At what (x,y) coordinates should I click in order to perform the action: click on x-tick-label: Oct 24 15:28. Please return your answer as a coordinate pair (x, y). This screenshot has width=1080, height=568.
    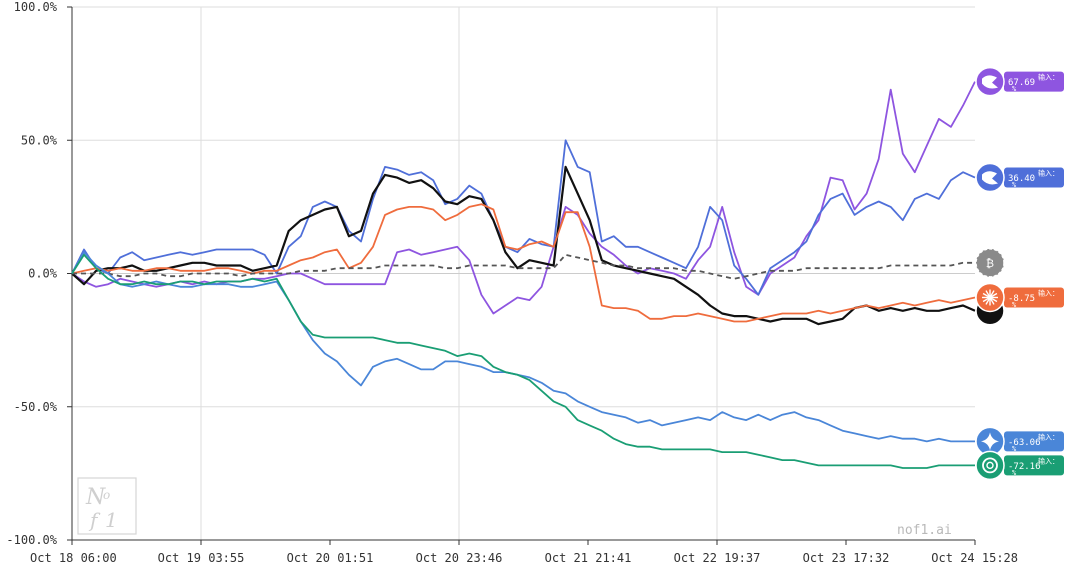
    Looking at the image, I should click on (974, 558).